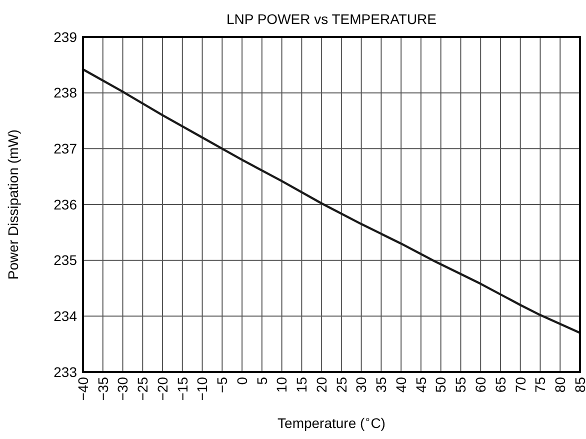  What do you see at coordinates (162, 388) in the screenshot?
I see `x-tick-label: −20` at bounding box center [162, 388].